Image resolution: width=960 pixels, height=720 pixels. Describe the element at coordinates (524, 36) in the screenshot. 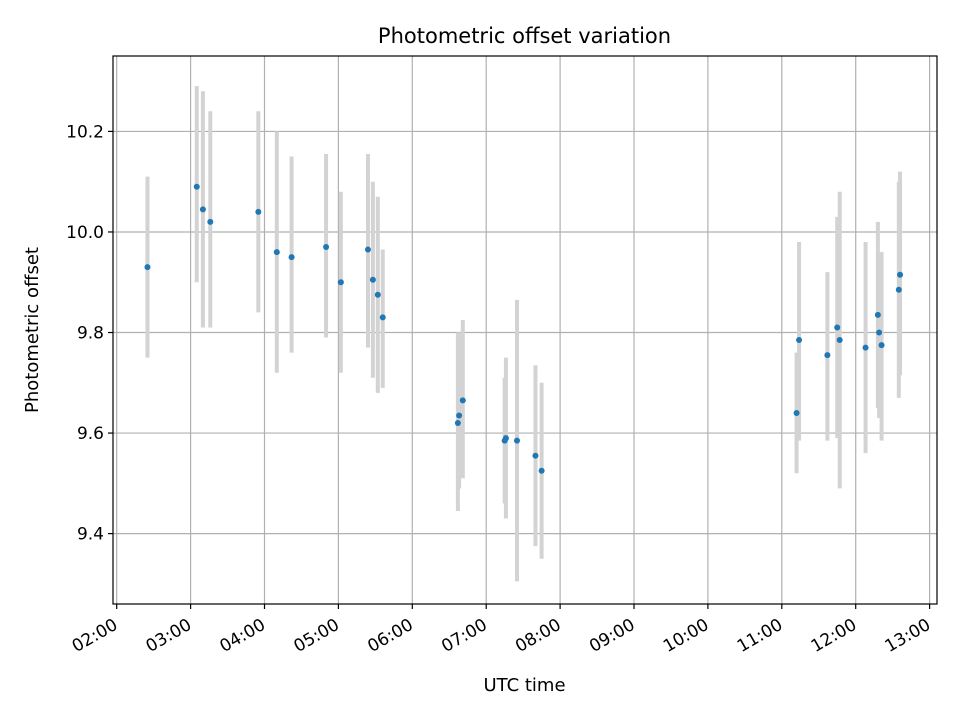

I see `chart-title: Photometric offset variation` at that location.